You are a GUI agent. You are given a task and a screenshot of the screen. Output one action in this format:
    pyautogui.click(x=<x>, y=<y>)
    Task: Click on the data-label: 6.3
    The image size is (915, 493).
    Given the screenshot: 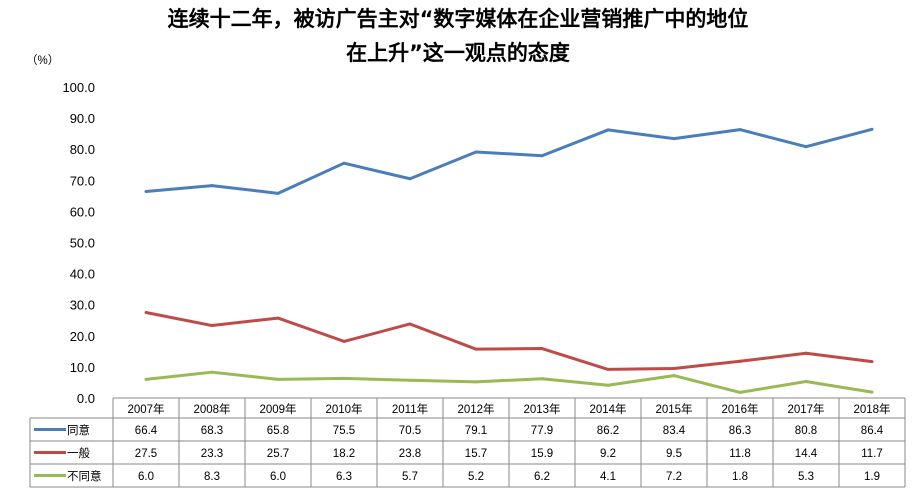 What is the action you would take?
    pyautogui.click(x=344, y=477)
    